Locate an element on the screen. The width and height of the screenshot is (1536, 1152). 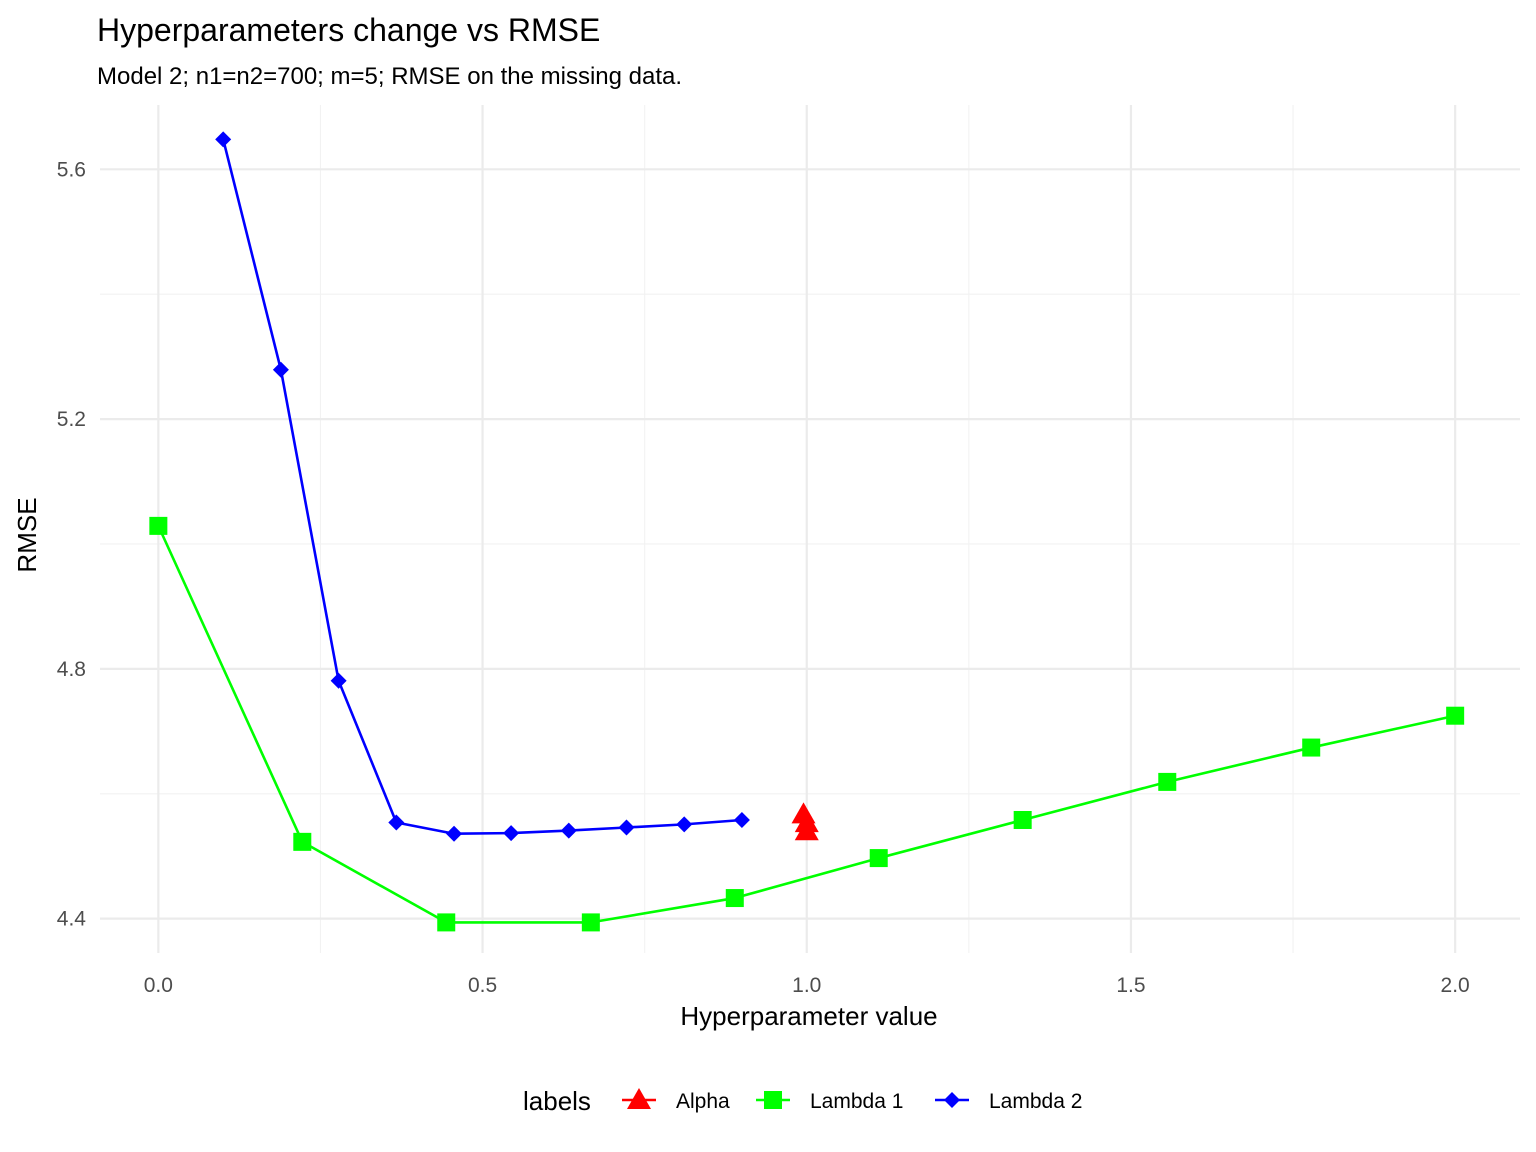
legend-label-lambda-1: Lambda 1 is located at coordinates (856, 1101).